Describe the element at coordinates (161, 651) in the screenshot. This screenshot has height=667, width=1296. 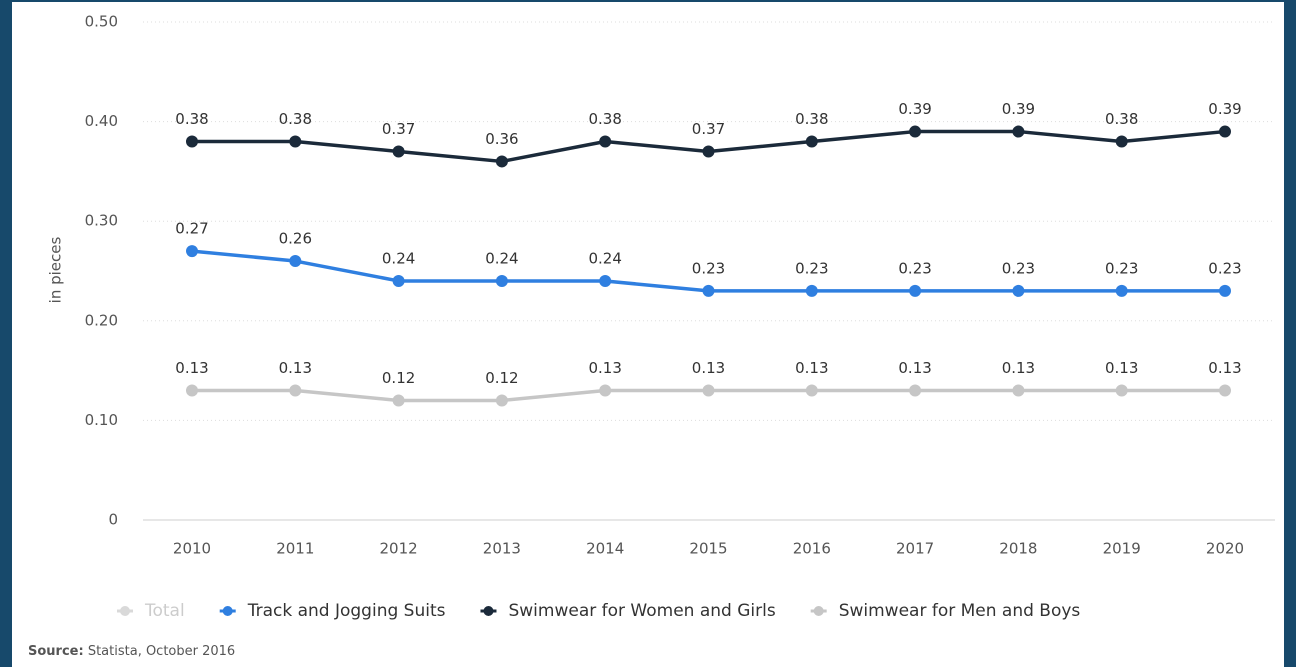
I see `source-text: Statista, October 2016` at that location.